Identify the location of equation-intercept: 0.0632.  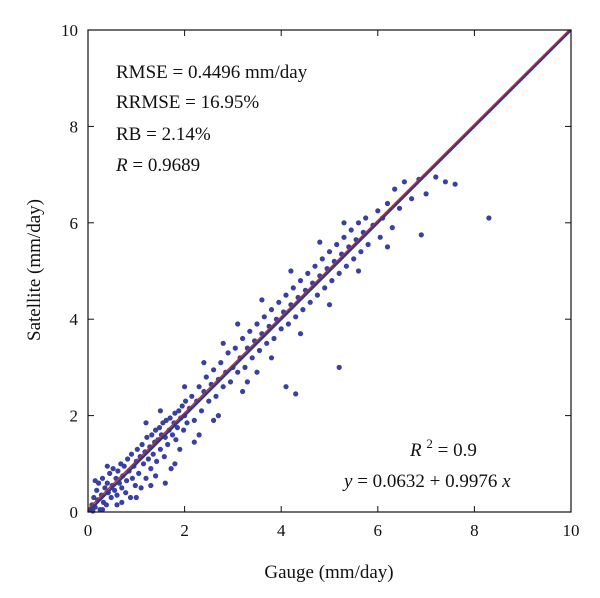
(399, 481).